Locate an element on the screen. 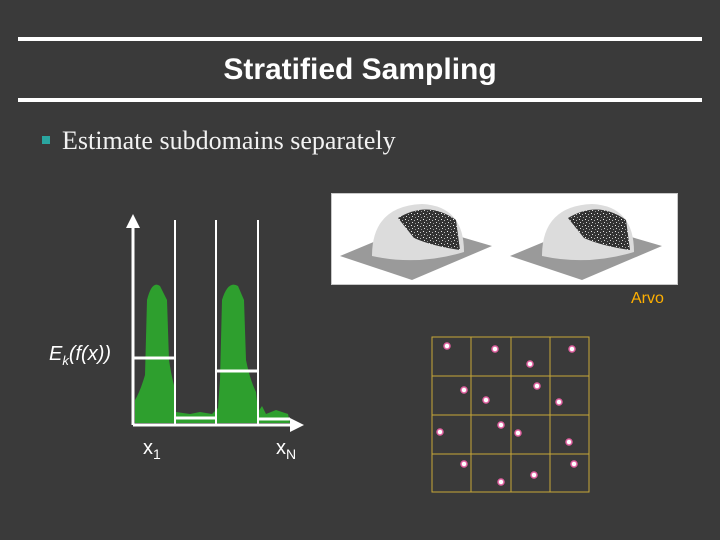 Image resolution: width=720 pixels, height=540 pixels. dome-illustration is located at coordinates (501, 242).